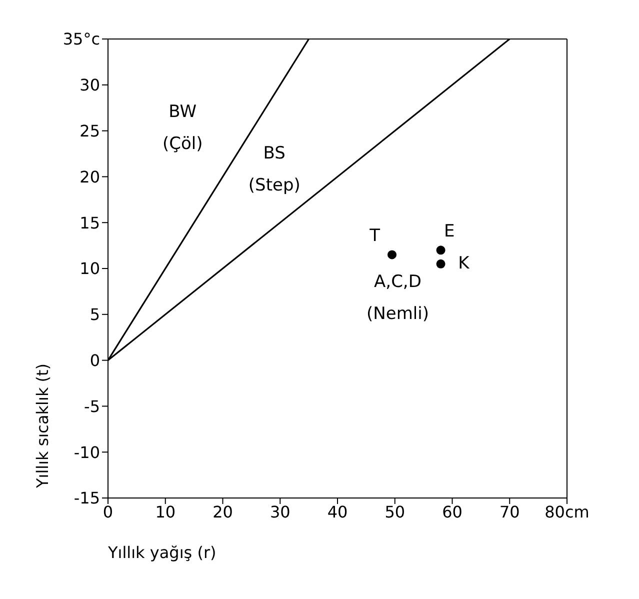 The width and height of the screenshot is (639, 599). I want to click on annotation: K, so click(464, 264).